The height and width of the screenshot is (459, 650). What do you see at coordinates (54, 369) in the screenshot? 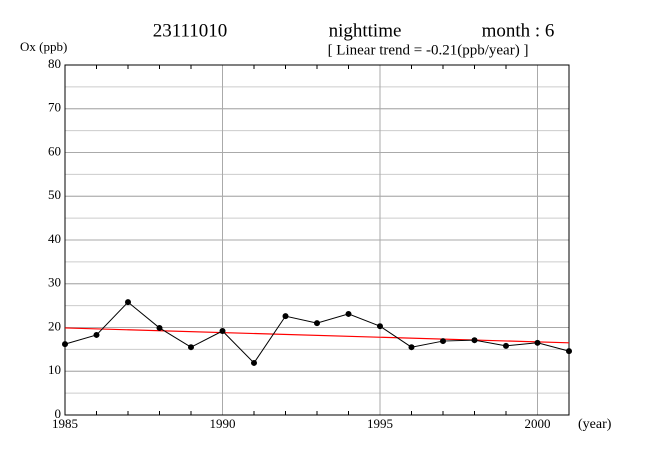
I see `y-tick-label: 10` at bounding box center [54, 369].